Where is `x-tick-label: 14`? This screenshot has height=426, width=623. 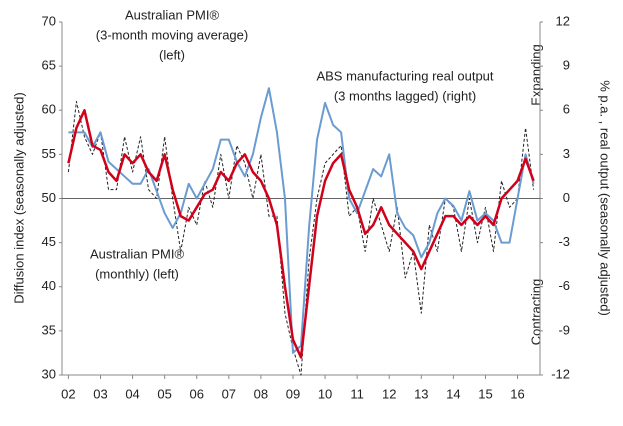
x-tick-label: 14 is located at coordinates (453, 393).